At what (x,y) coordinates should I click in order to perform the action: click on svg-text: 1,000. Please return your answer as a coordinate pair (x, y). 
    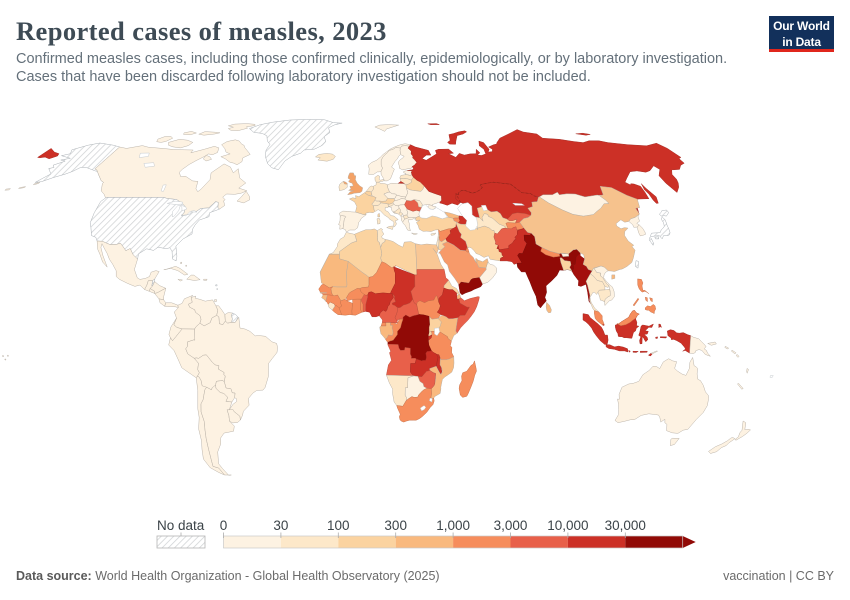
    Looking at the image, I should click on (453, 525).